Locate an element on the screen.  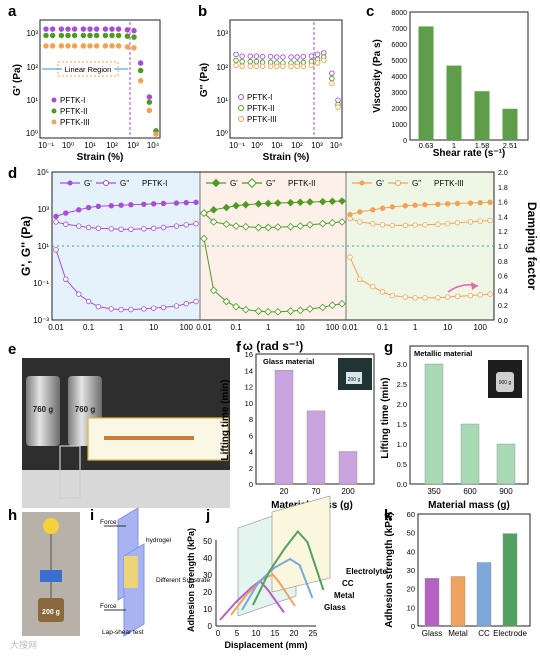
panel-i-letter: i is located at coordinates (92, 515).